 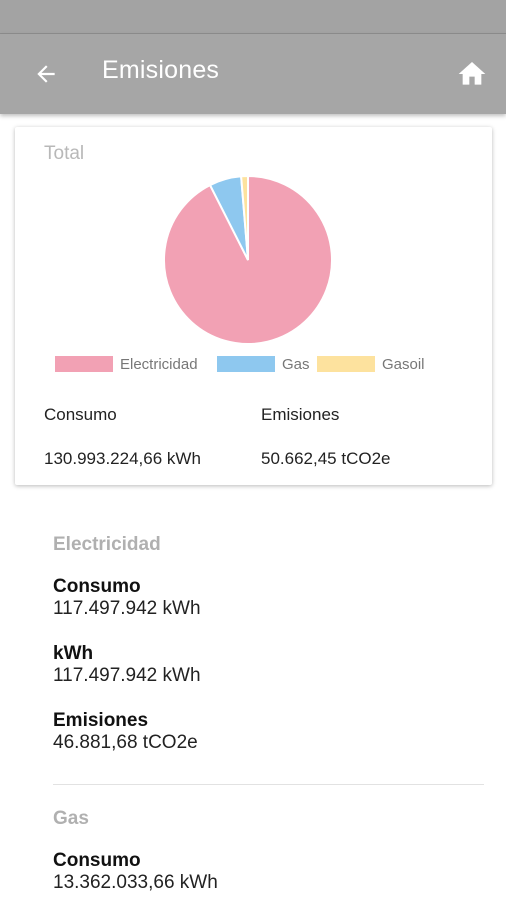 I want to click on app-bar: Emisiones, so click(x=253, y=74).